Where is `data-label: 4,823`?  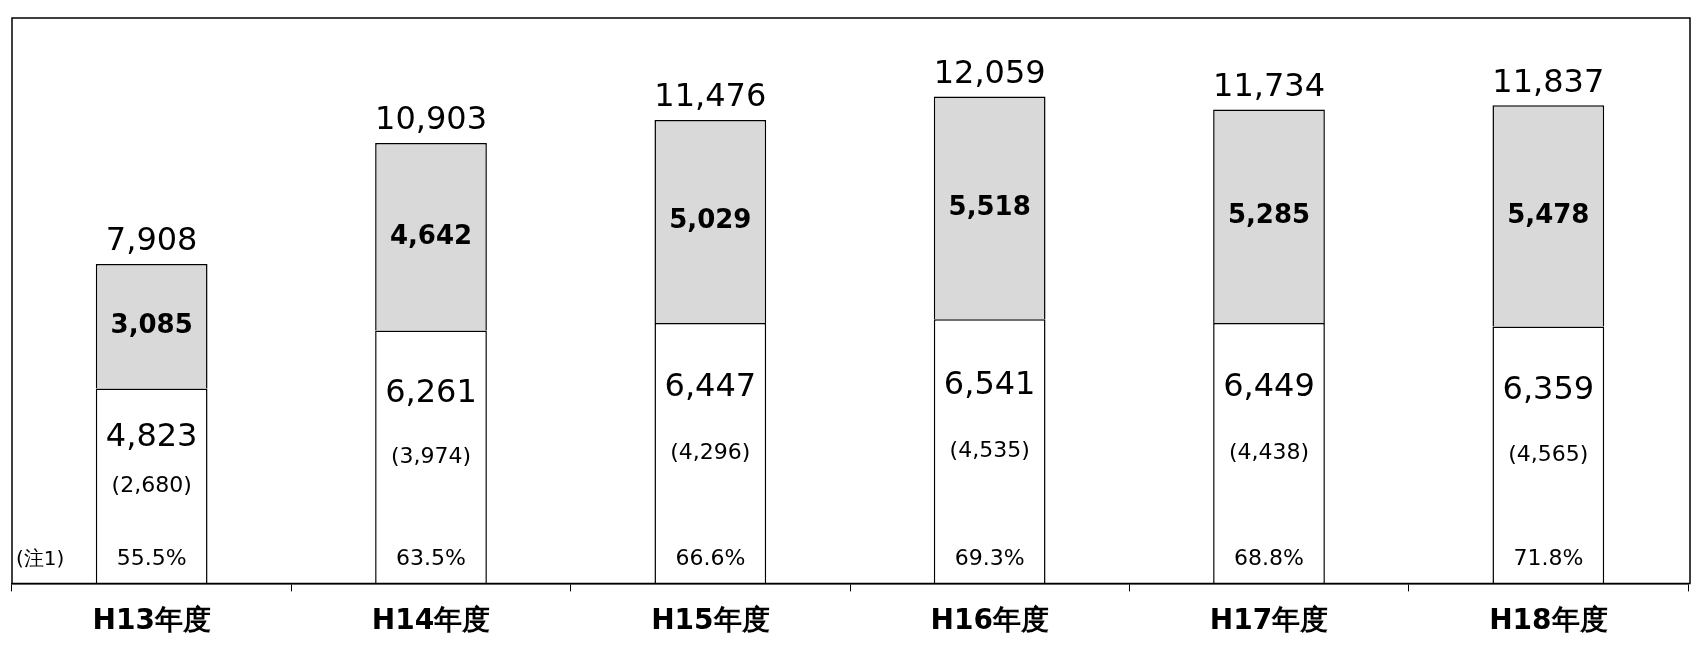
data-label: 4,823 is located at coordinates (151, 434).